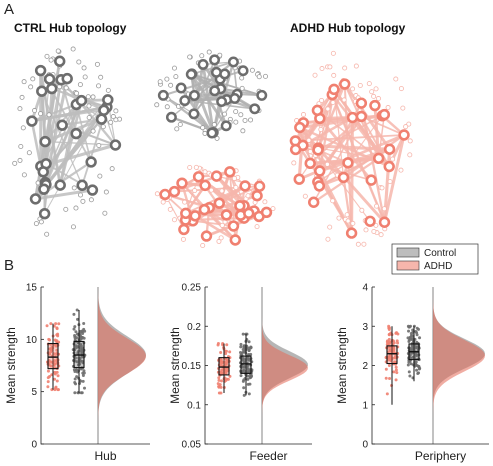  Describe the element at coordinates (34, 392) in the screenshot. I see `y-tick-label: 5` at that location.